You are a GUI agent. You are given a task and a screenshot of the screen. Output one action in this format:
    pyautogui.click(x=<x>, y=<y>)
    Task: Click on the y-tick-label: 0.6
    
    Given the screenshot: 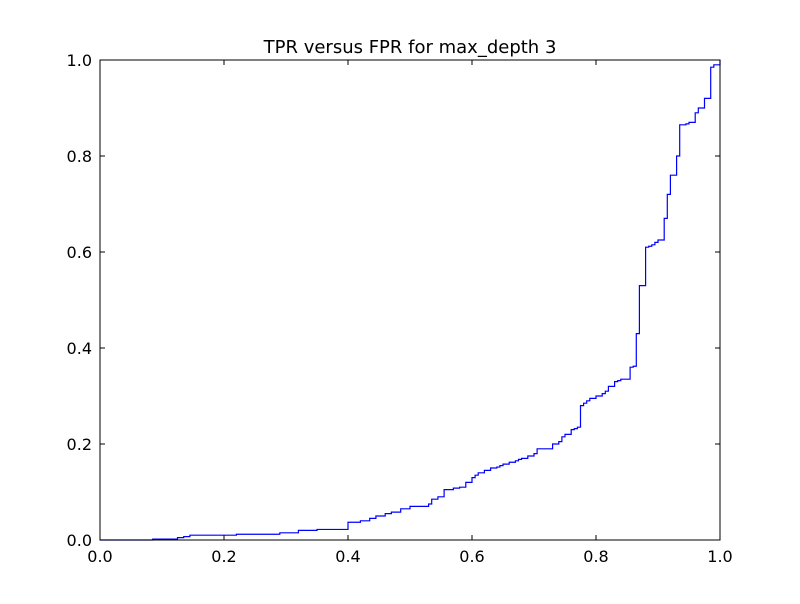 What is the action you would take?
    pyautogui.click(x=79, y=252)
    